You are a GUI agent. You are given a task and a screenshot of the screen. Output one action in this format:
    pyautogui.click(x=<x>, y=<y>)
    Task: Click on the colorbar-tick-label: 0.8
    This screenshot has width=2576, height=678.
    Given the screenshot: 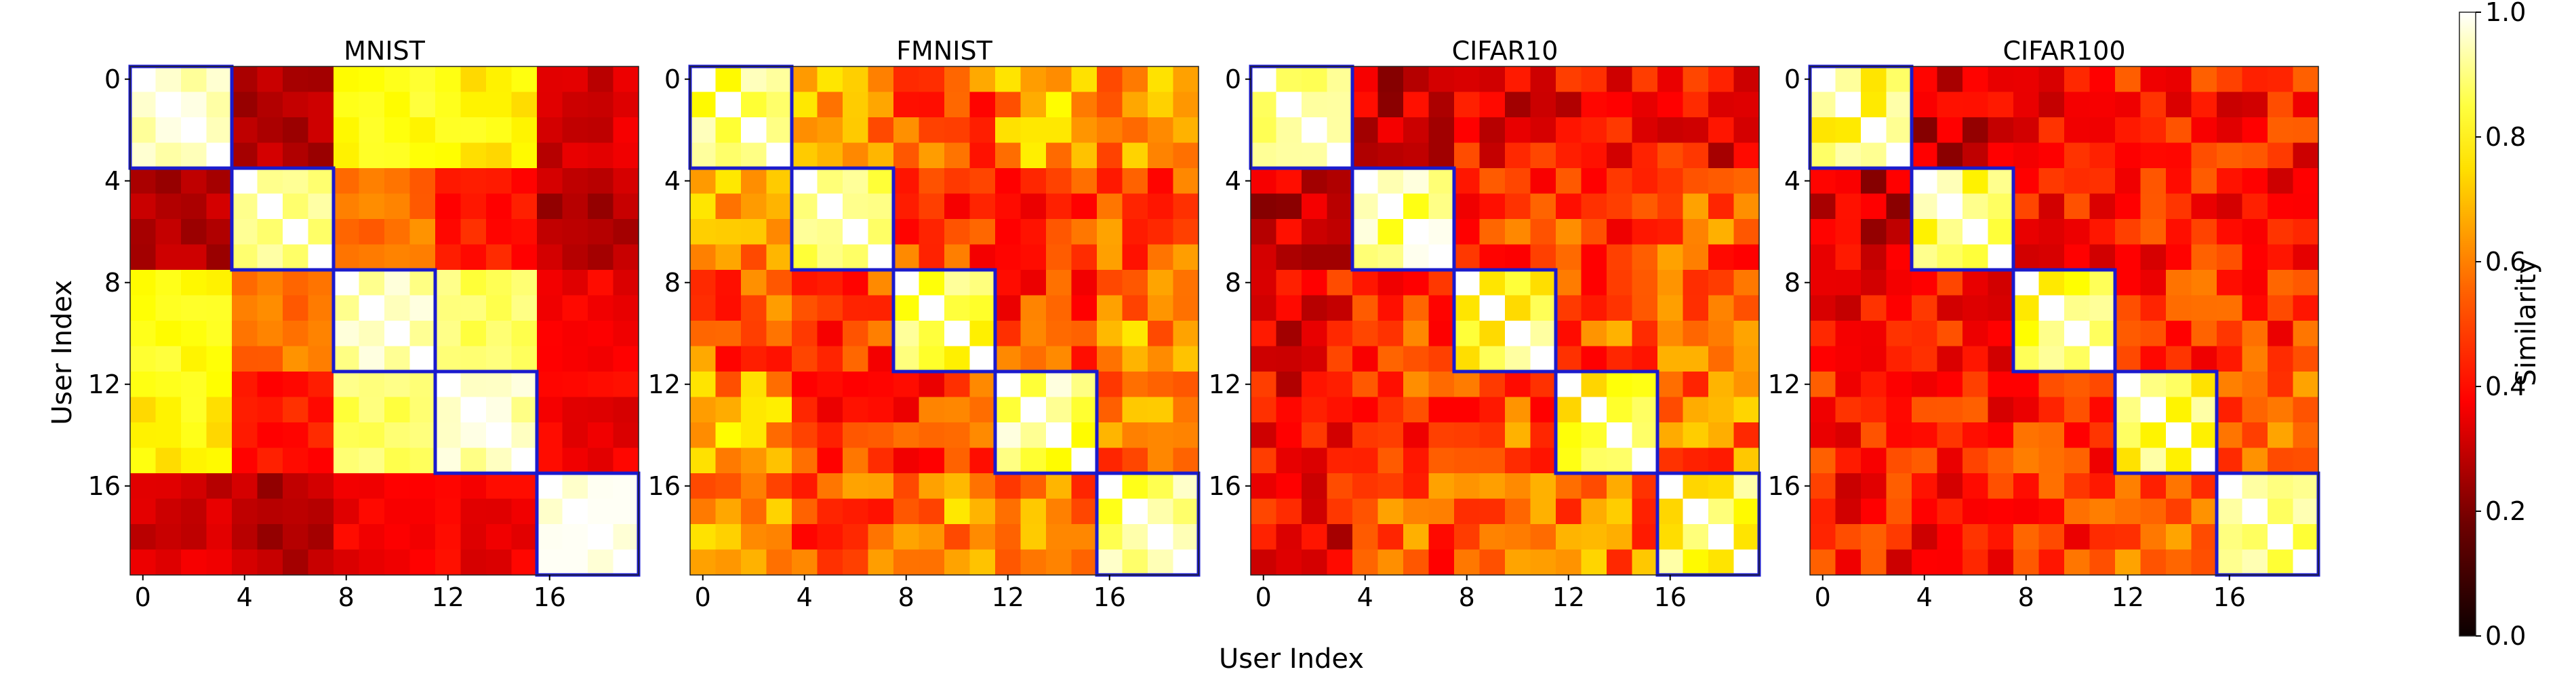 What is the action you would take?
    pyautogui.click(x=2505, y=137)
    